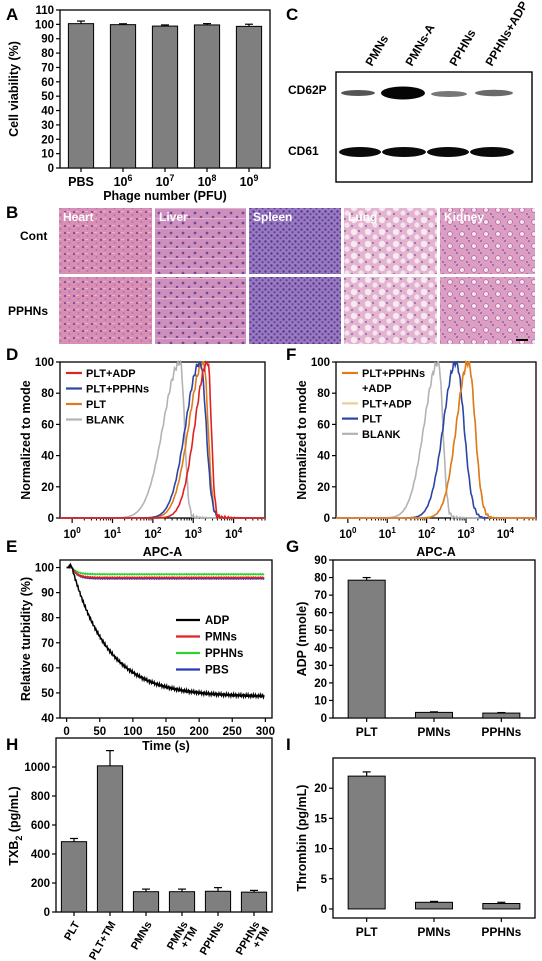  I want to click on panel-label-g: G, so click(292, 546).